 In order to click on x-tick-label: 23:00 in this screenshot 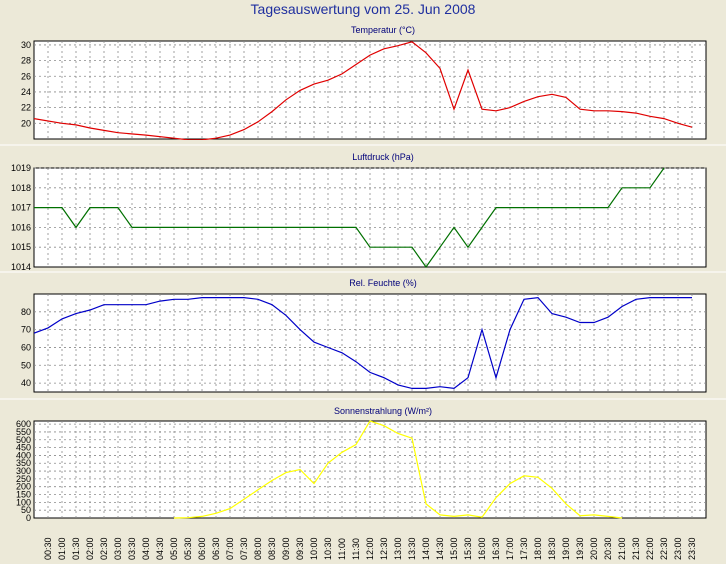, I will do `click(678, 548)`.